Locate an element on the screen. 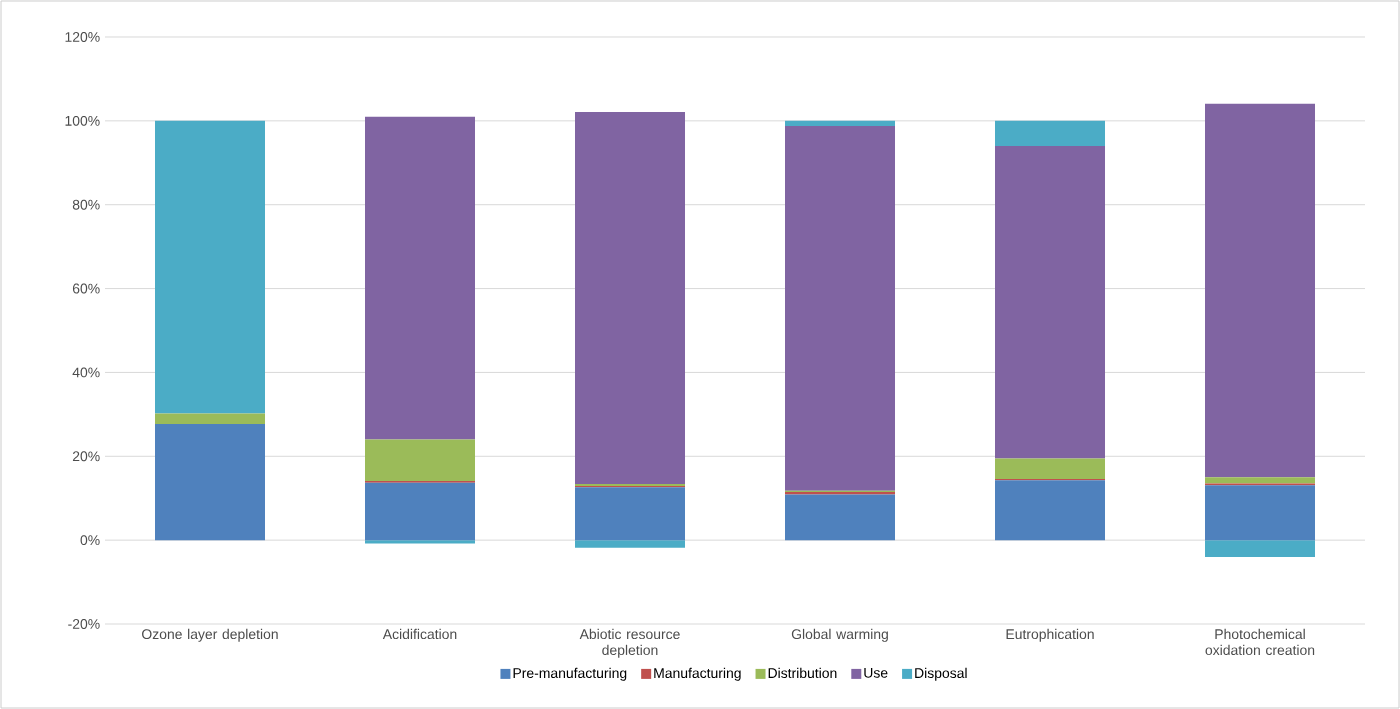 This screenshot has width=1400, height=709. legend-label: Pre-manufacturing is located at coordinates (570, 674).